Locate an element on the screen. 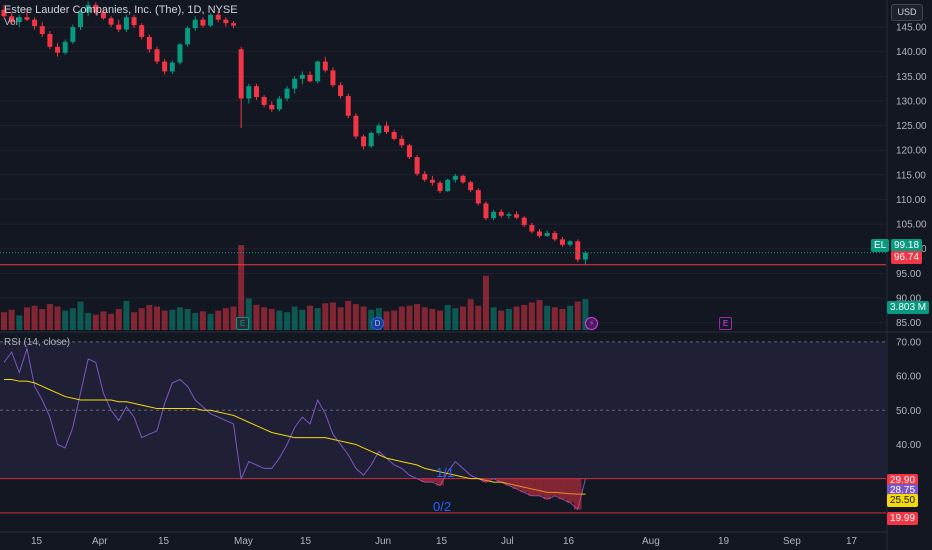  rsi-legend: RSI (14, close) is located at coordinates (37, 342).